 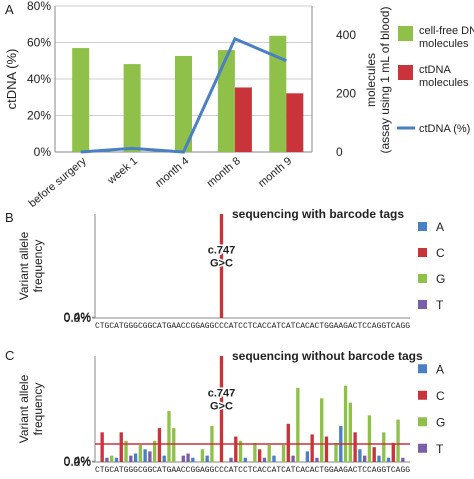 What do you see at coordinates (39, 79) in the screenshot?
I see `left-tick-label: 40%` at bounding box center [39, 79].